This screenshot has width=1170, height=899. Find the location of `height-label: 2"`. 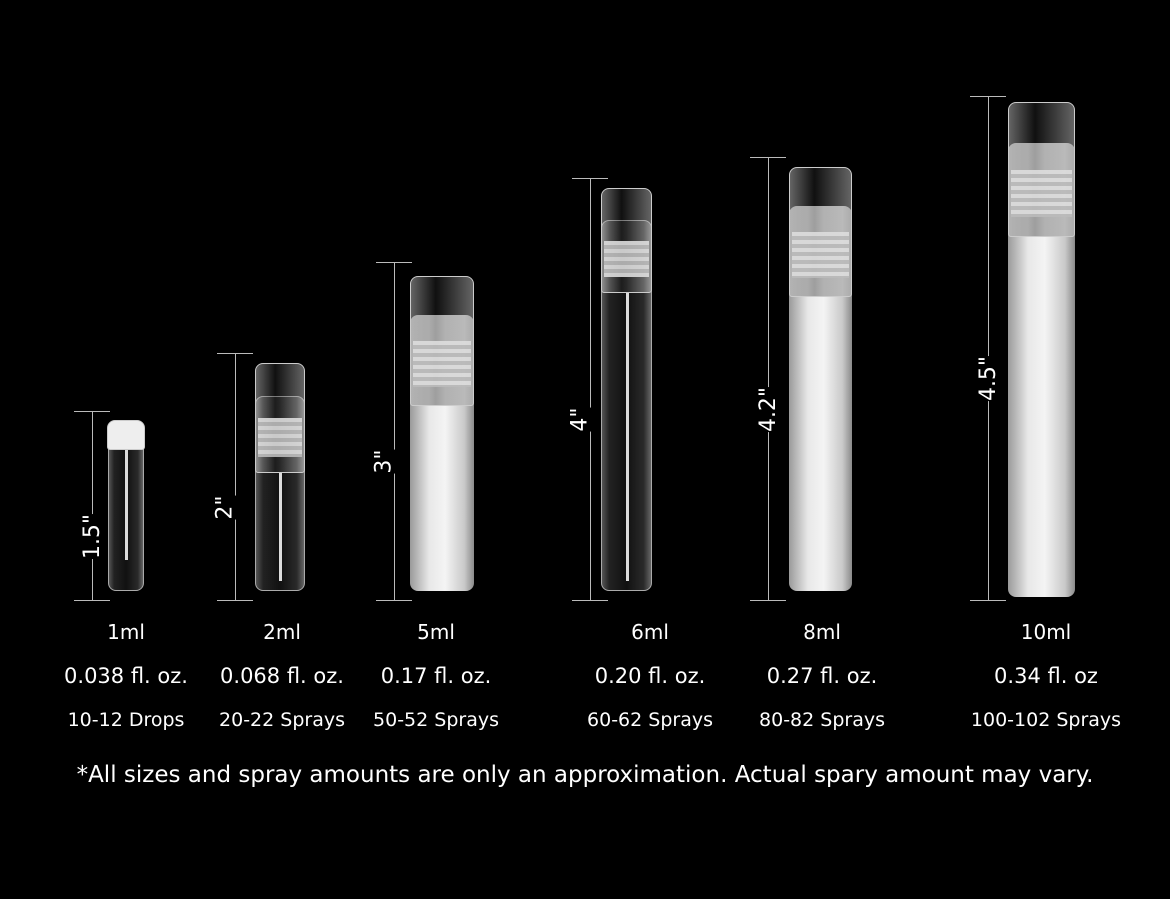

height-label: 2" is located at coordinates (225, 507).